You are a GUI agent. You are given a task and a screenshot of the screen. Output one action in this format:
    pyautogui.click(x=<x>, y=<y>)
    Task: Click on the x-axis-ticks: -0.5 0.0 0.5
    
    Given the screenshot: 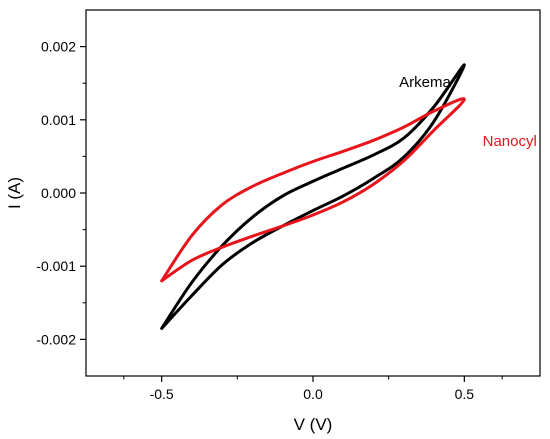 What is the action you would take?
    pyautogui.click(x=313, y=389)
    